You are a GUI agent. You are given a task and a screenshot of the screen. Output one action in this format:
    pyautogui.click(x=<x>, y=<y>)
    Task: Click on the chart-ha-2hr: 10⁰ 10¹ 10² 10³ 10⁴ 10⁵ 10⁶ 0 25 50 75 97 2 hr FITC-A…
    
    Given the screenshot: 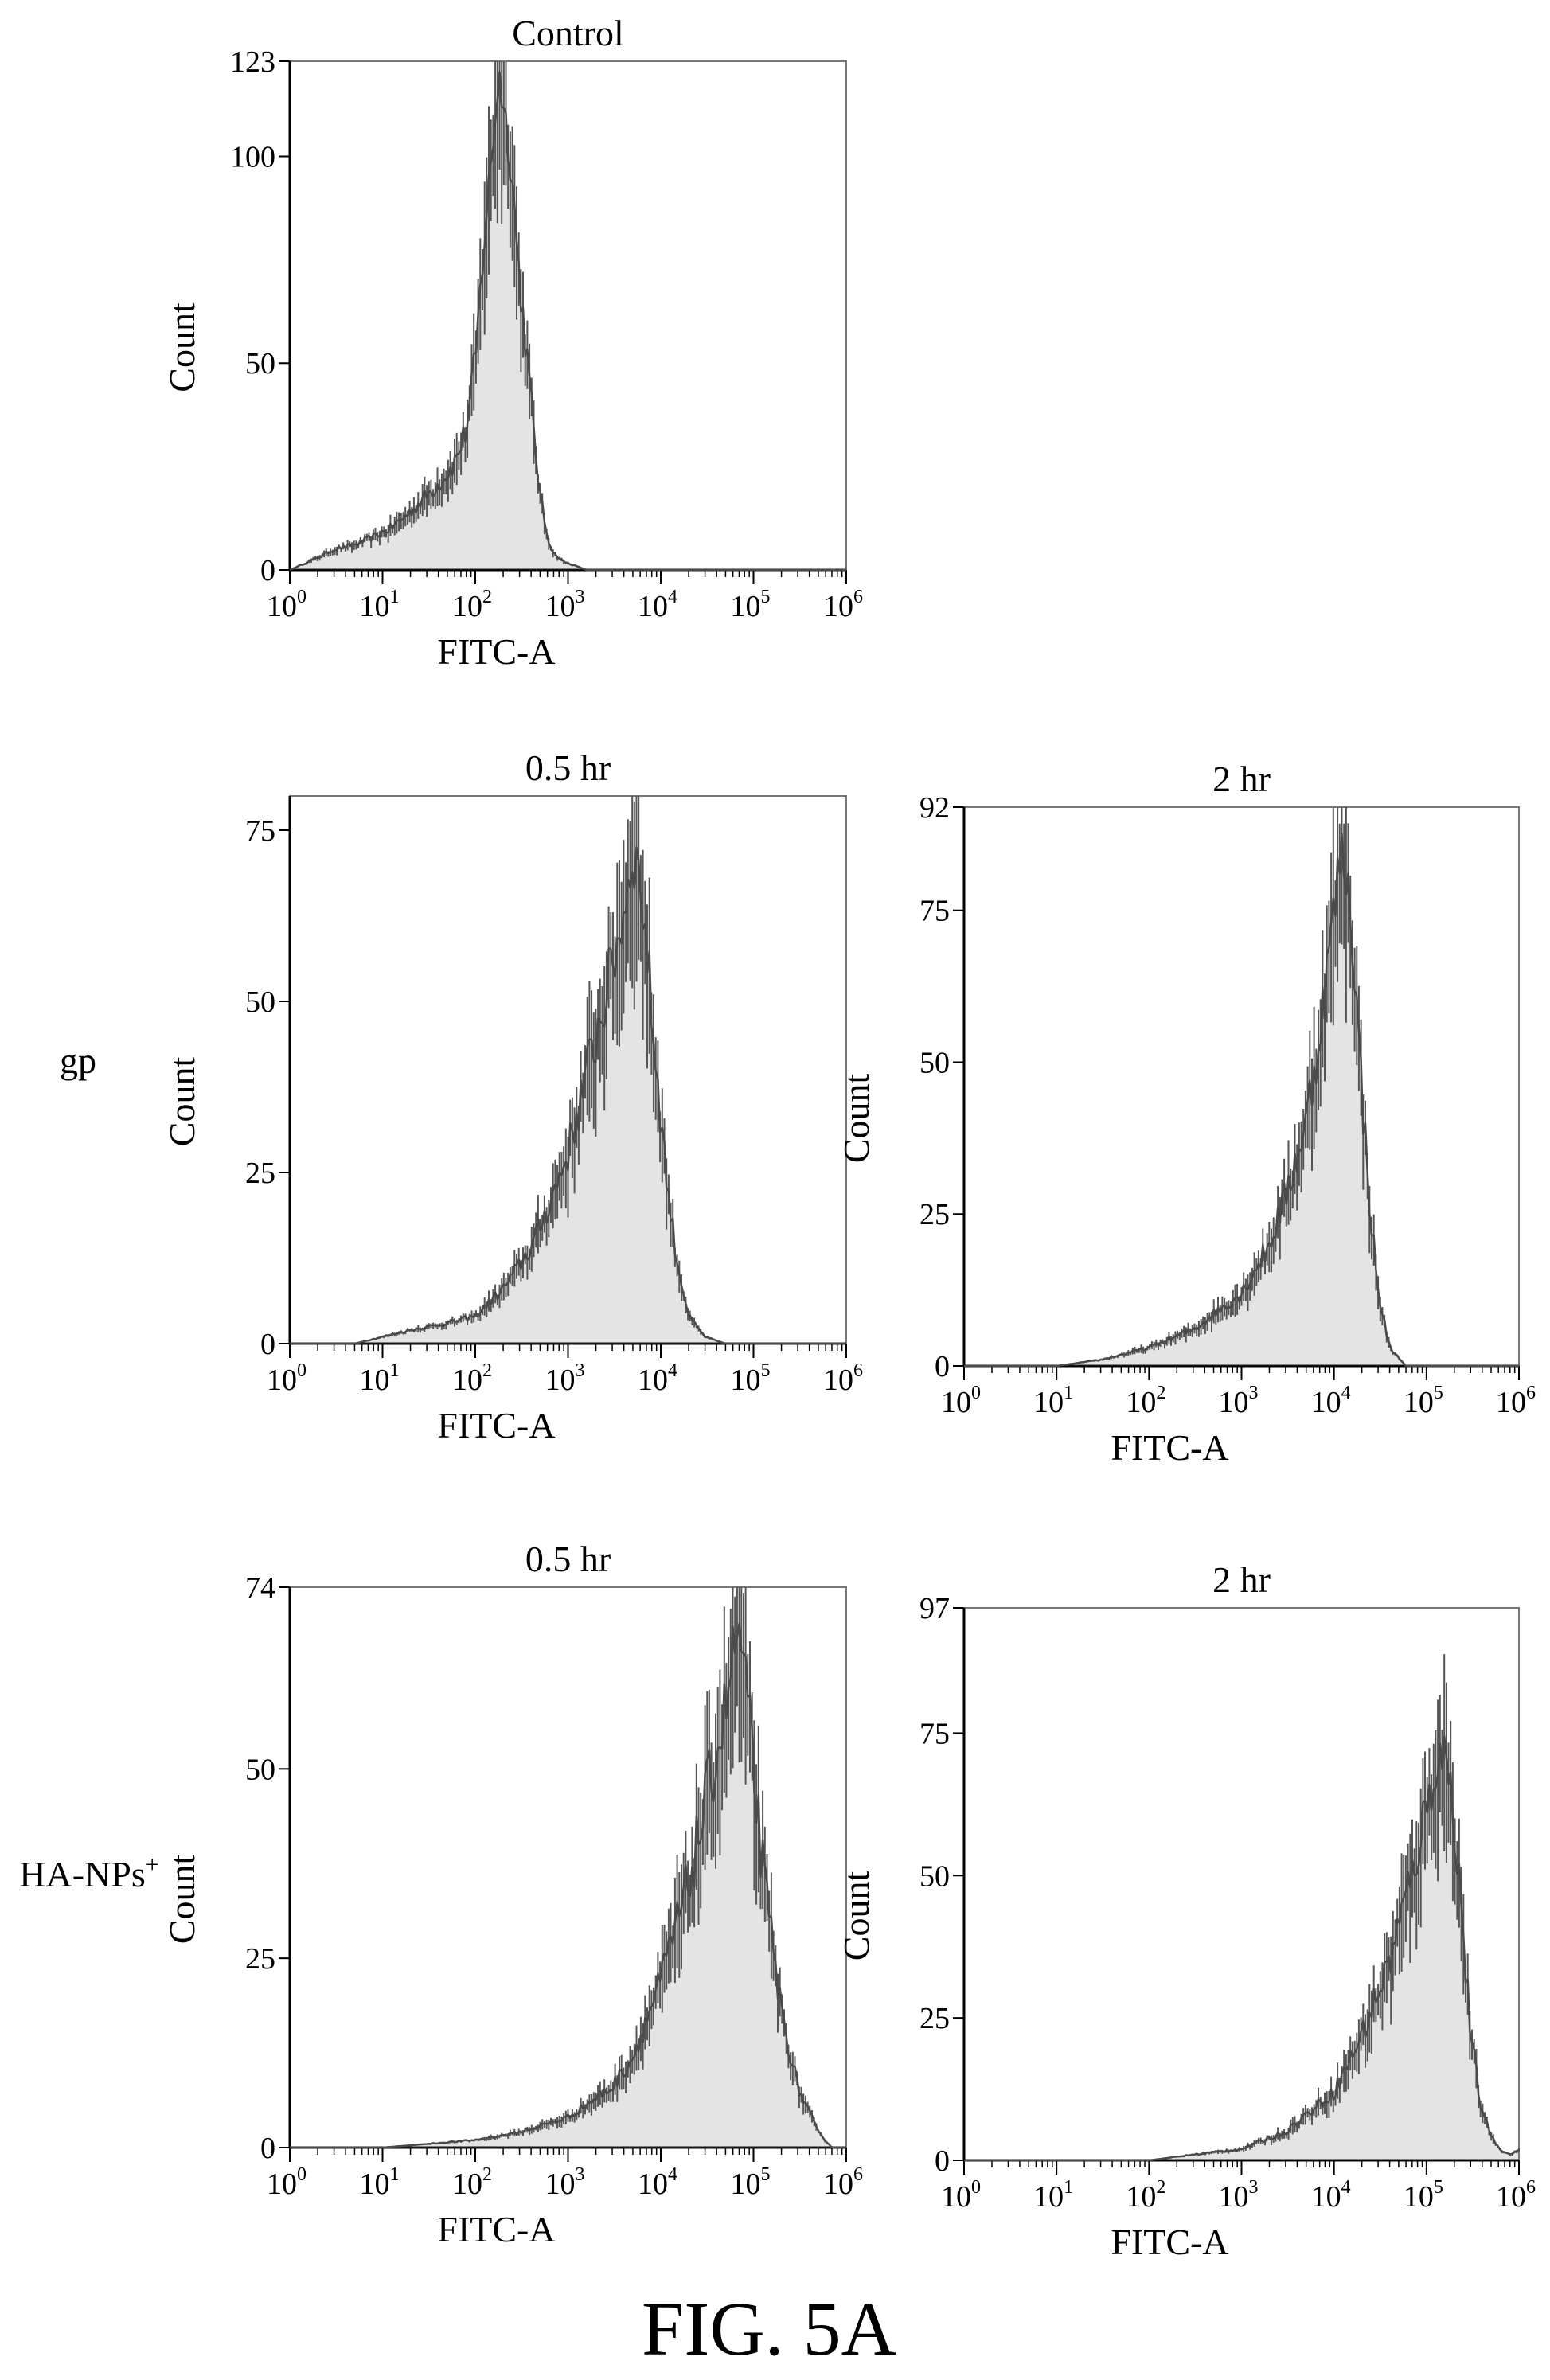 What is the action you would take?
    pyautogui.click(x=1186, y=1910)
    